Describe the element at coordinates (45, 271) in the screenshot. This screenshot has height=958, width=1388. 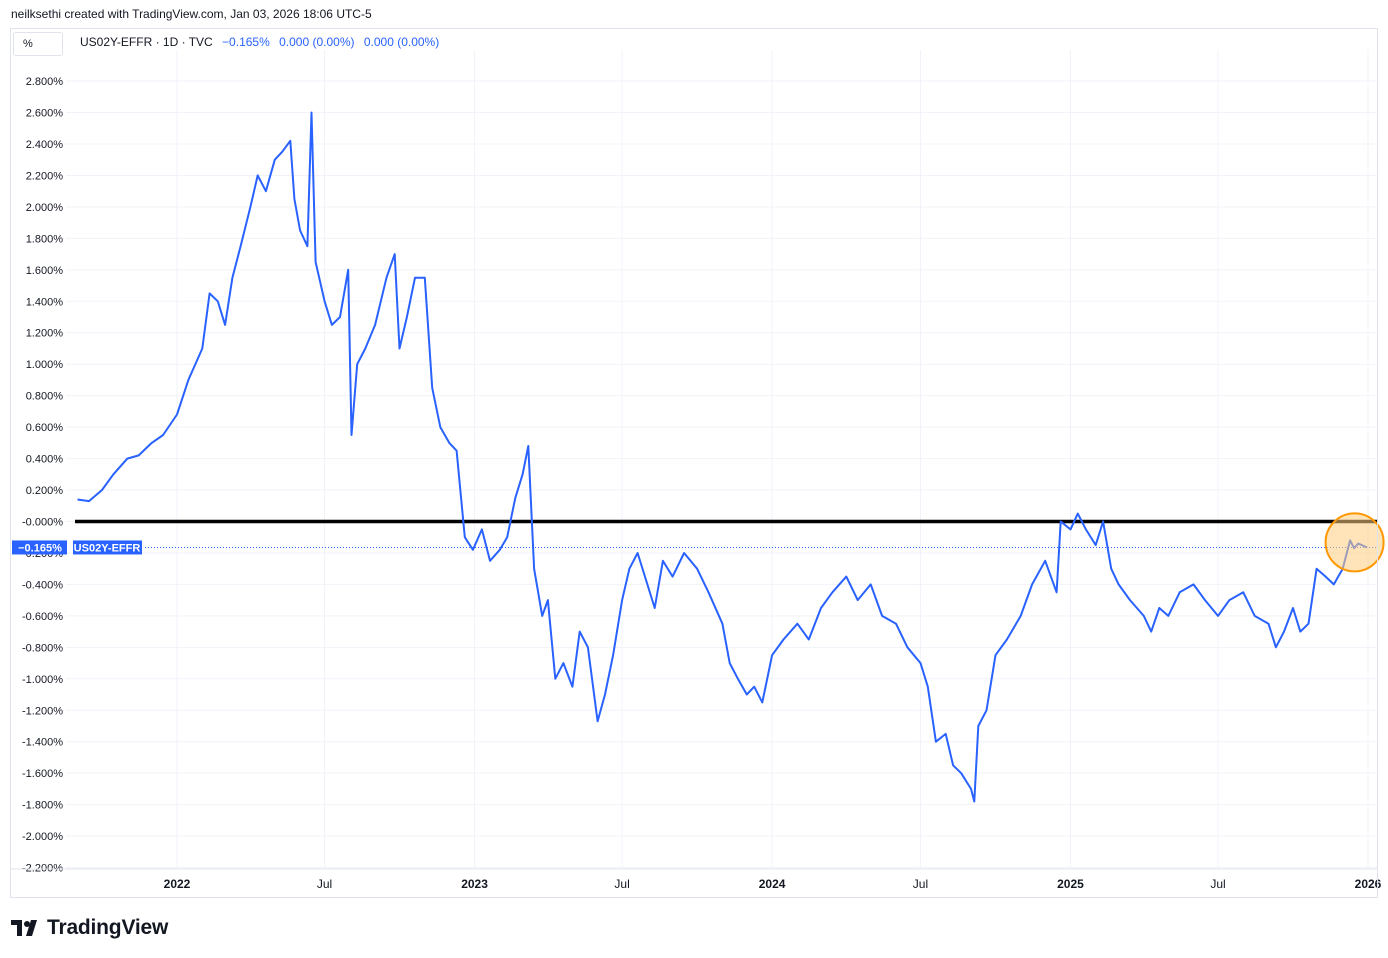
I see `y-tick-label: 1.600%` at that location.